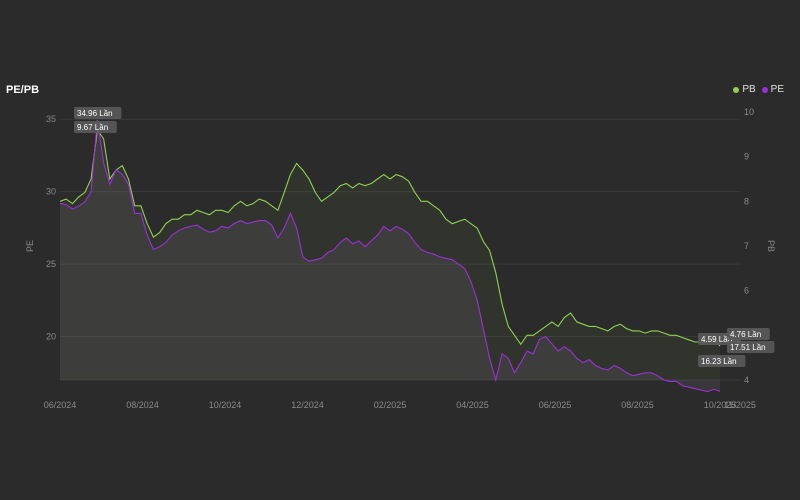  What do you see at coordinates (746, 157) in the screenshot?
I see `y-right-tick-label: 9` at bounding box center [746, 157].